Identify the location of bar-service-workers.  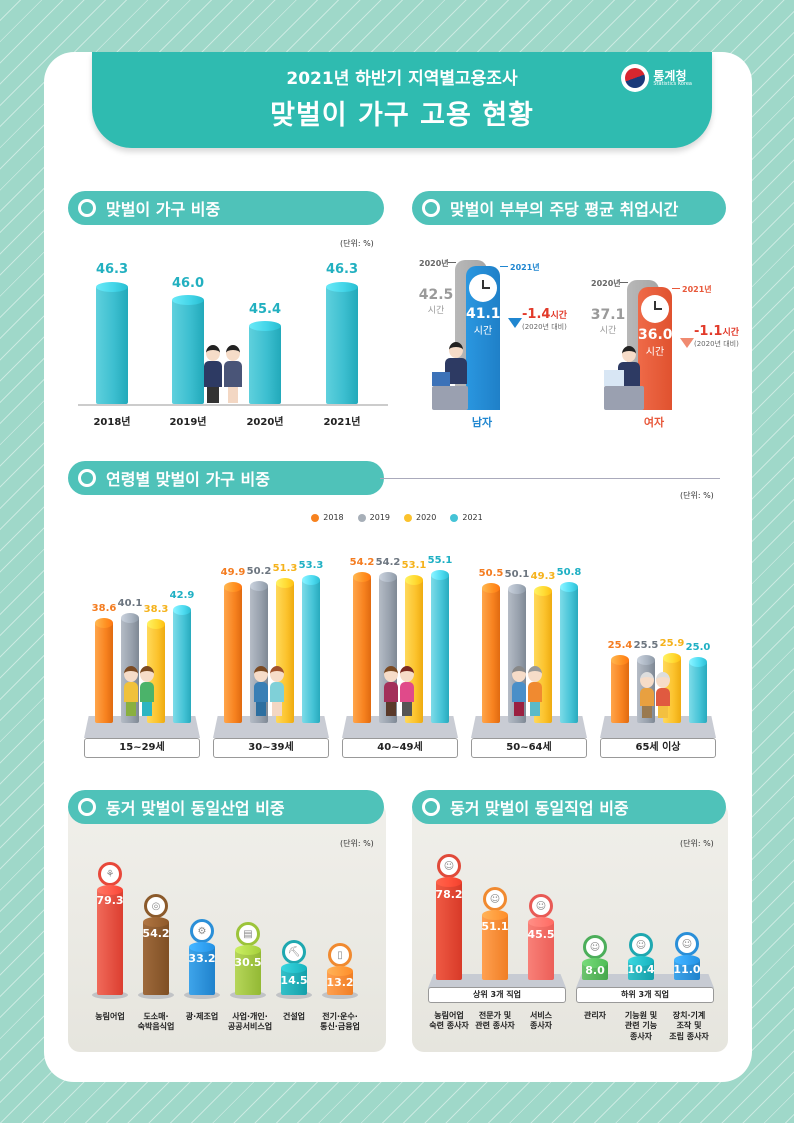
(541, 951).